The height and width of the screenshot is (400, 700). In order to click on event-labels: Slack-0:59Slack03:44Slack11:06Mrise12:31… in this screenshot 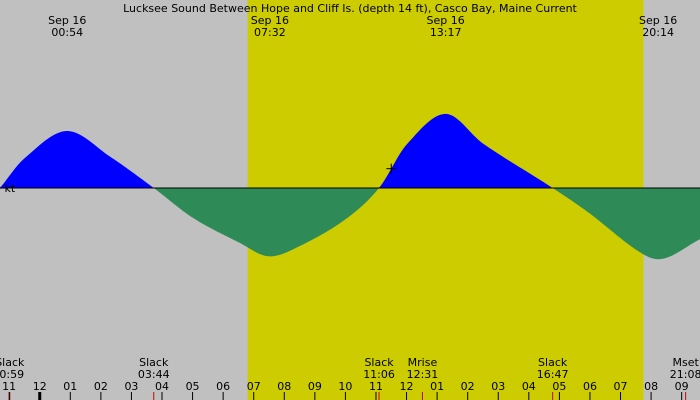, I will do `click(350, 378)`.